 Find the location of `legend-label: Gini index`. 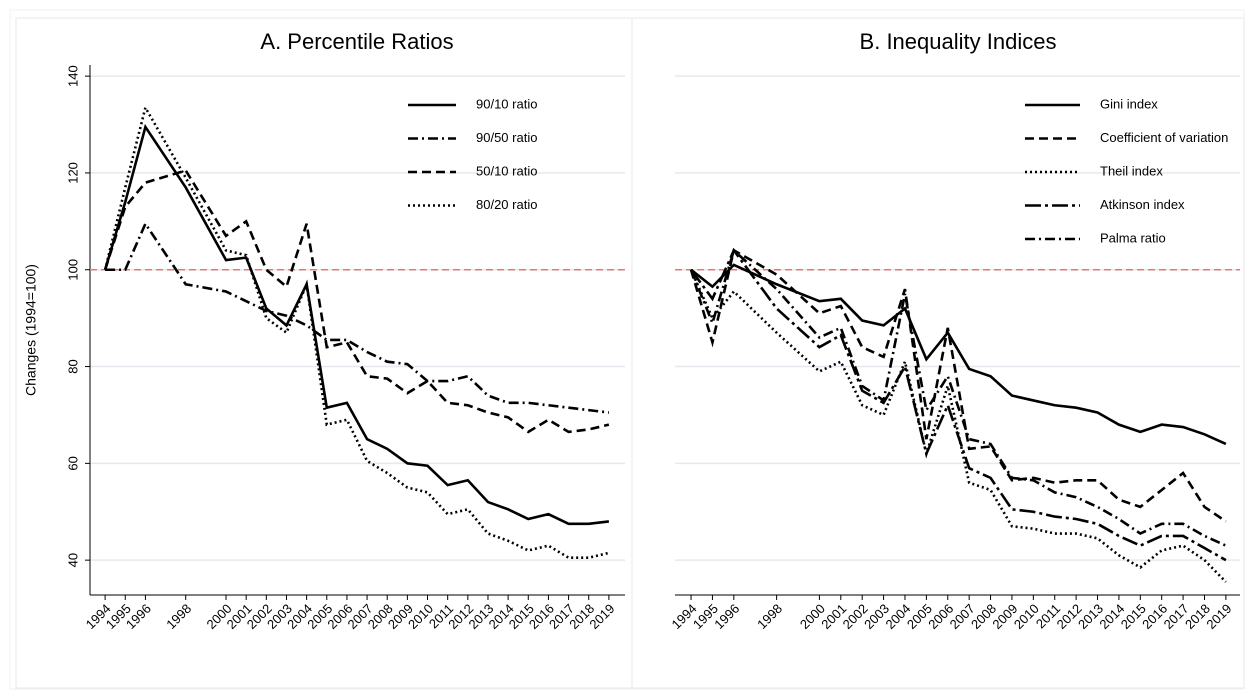

legend-label: Gini index is located at coordinates (1129, 103).